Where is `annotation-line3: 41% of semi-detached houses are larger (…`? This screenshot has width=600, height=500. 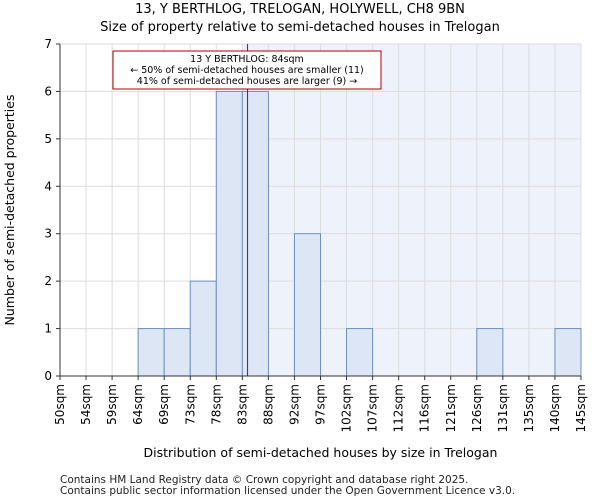 annotation-line3: 41% of semi-detached houses are larger (… is located at coordinates (247, 81).